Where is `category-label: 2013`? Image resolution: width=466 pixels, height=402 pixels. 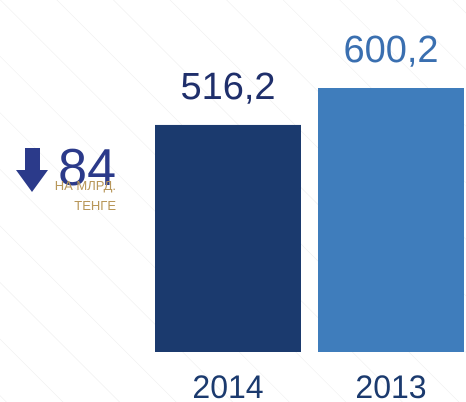 category-label: 2013 is located at coordinates (390, 385).